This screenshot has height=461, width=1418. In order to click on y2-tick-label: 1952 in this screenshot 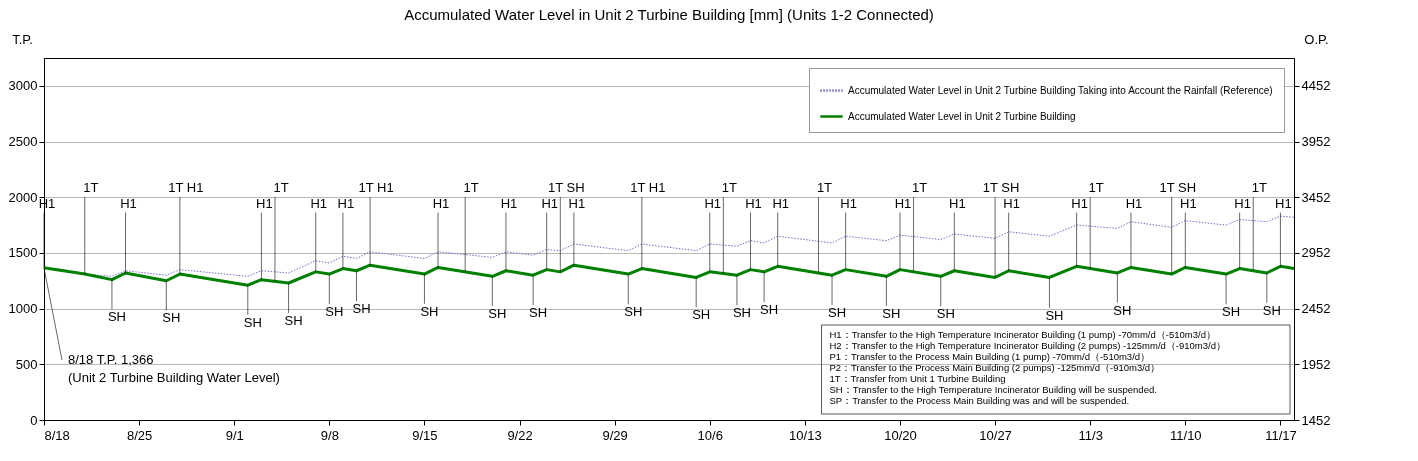, I will do `click(1316, 364)`.